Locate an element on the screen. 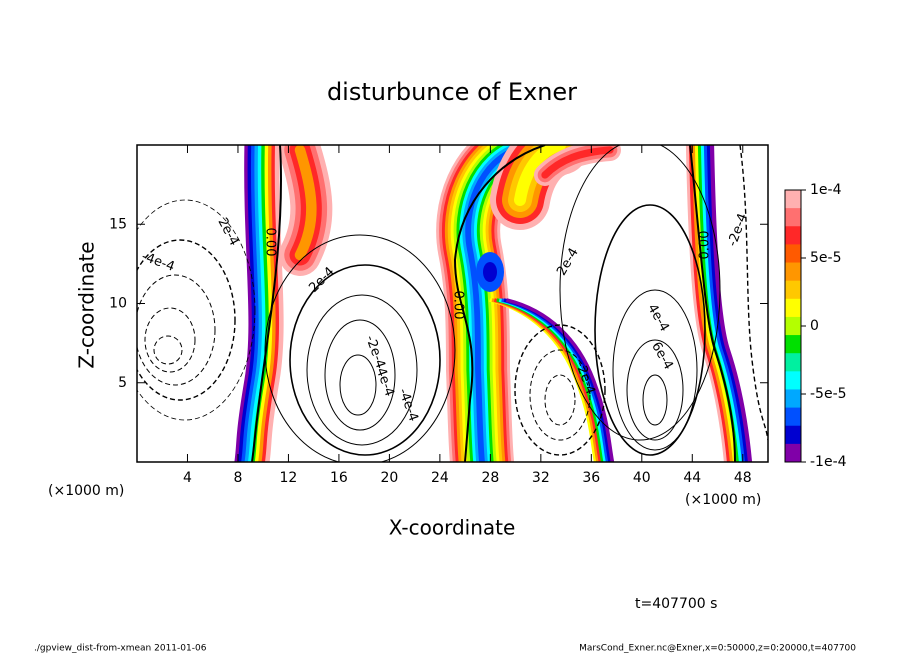  y-tick-label: 5 is located at coordinates (122, 383).